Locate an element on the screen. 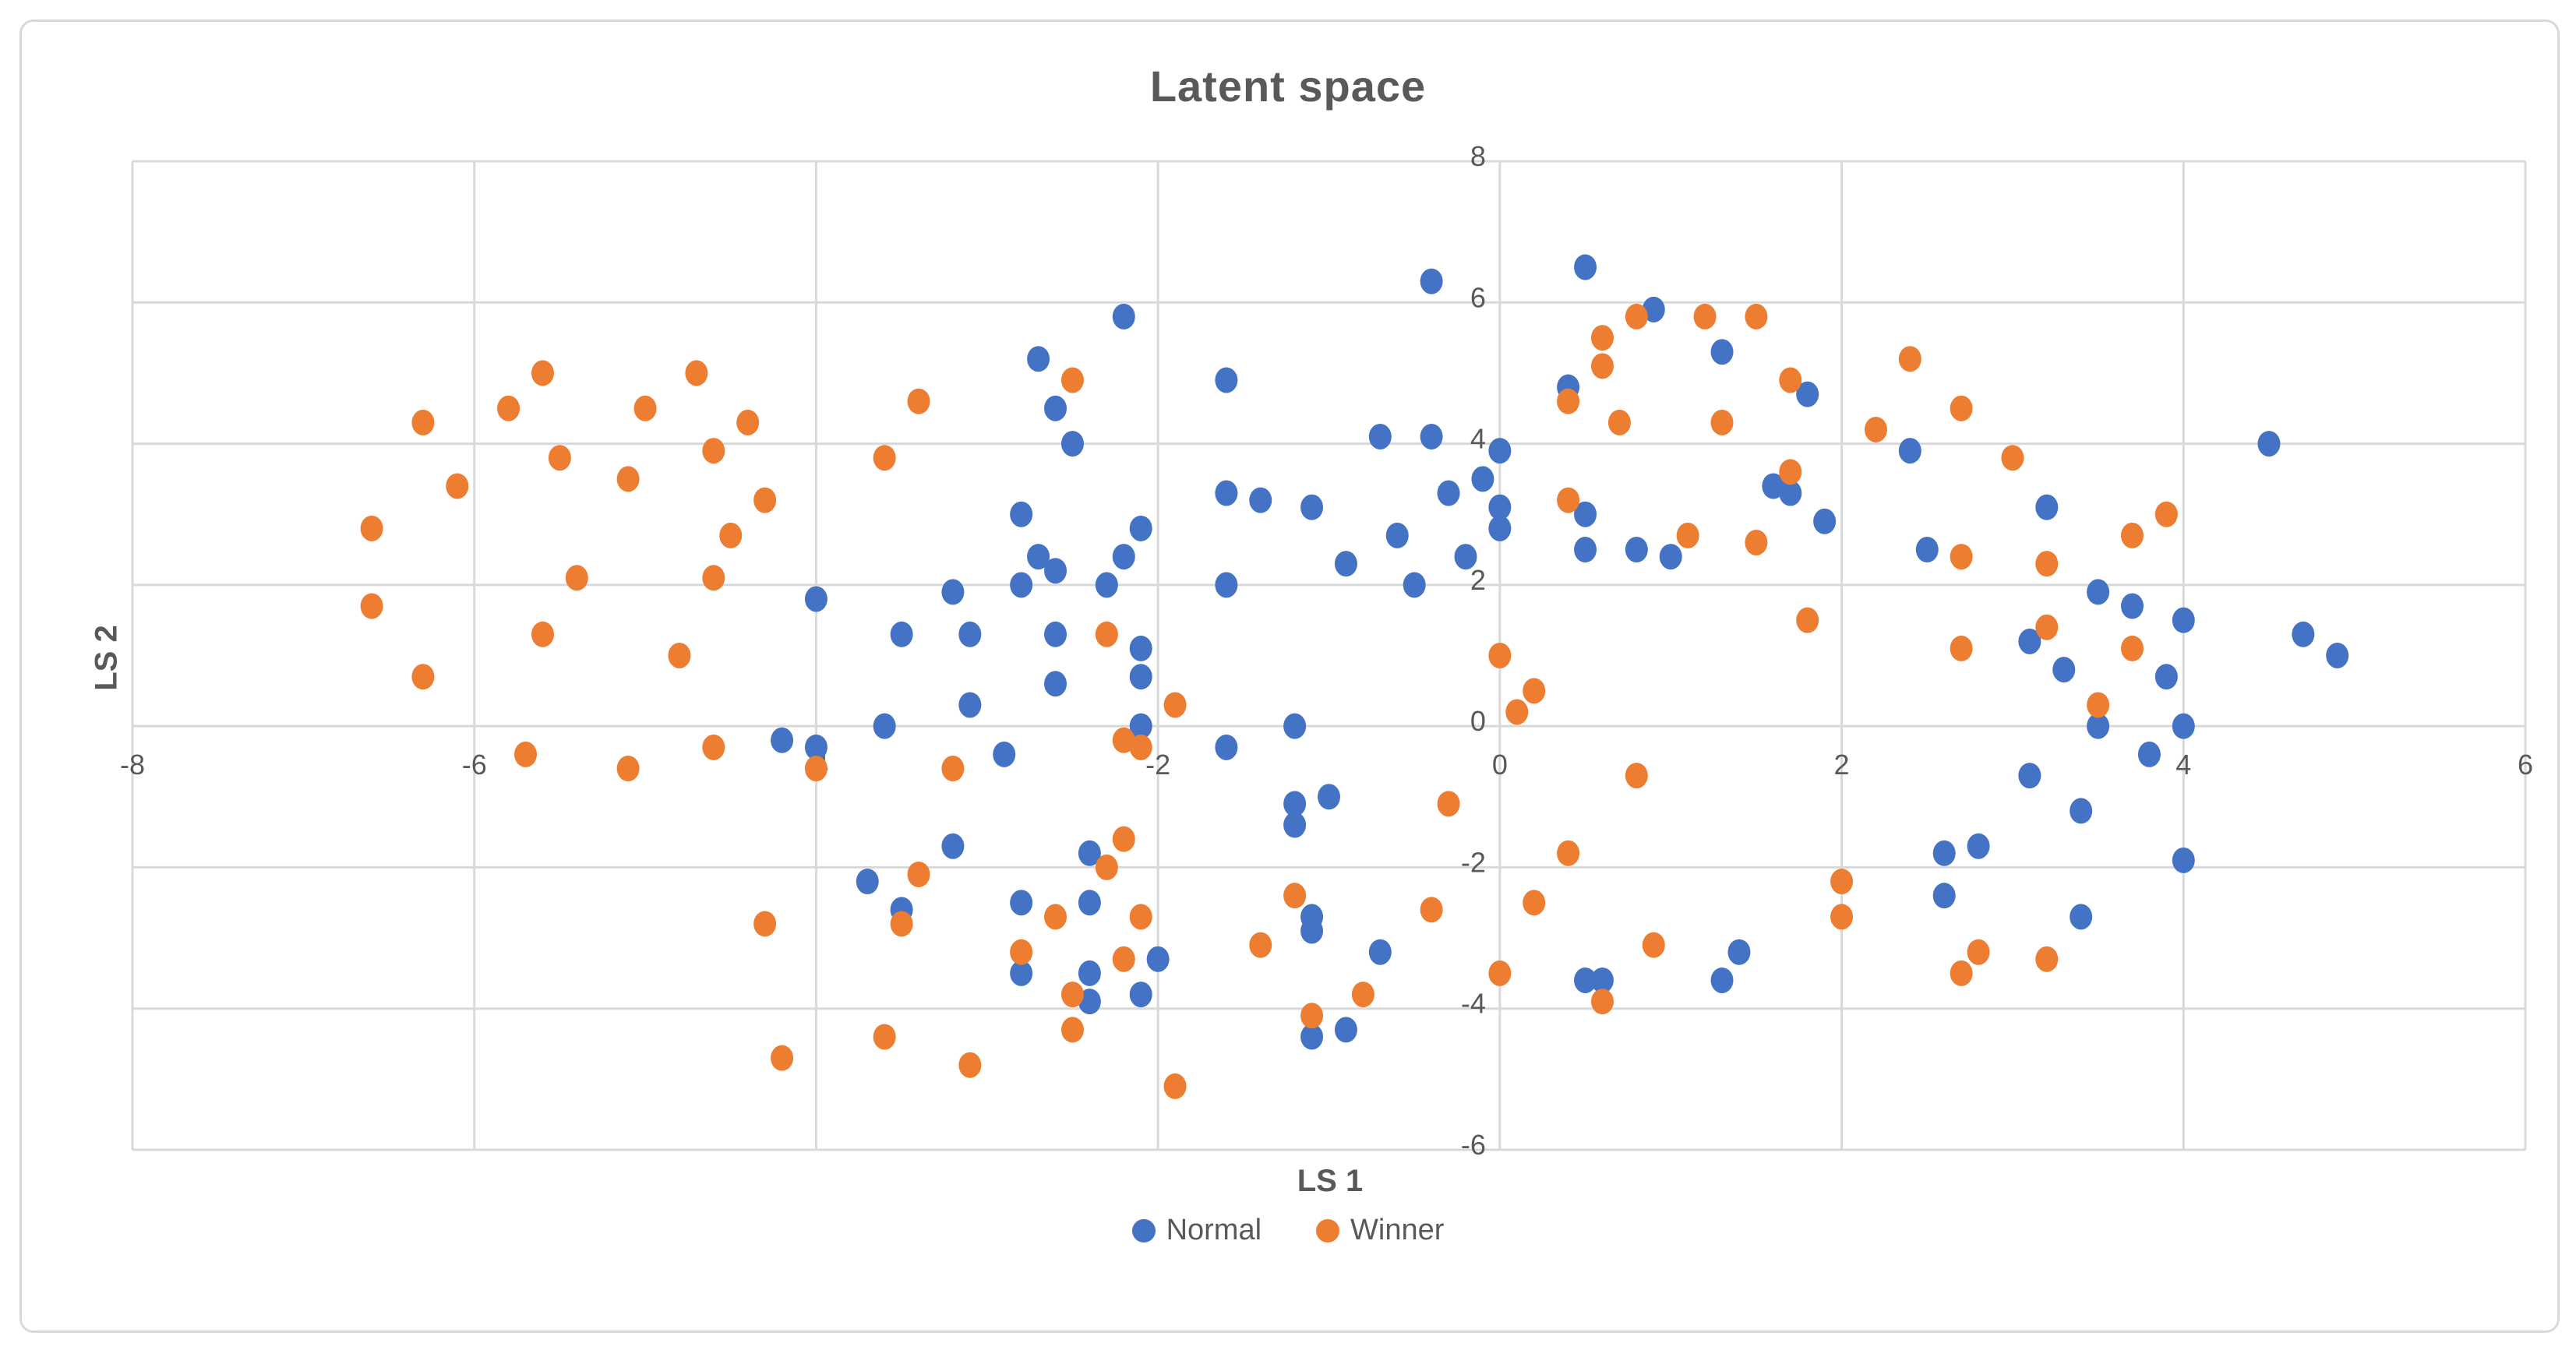  y-tick-label: 4 is located at coordinates (1478, 439).